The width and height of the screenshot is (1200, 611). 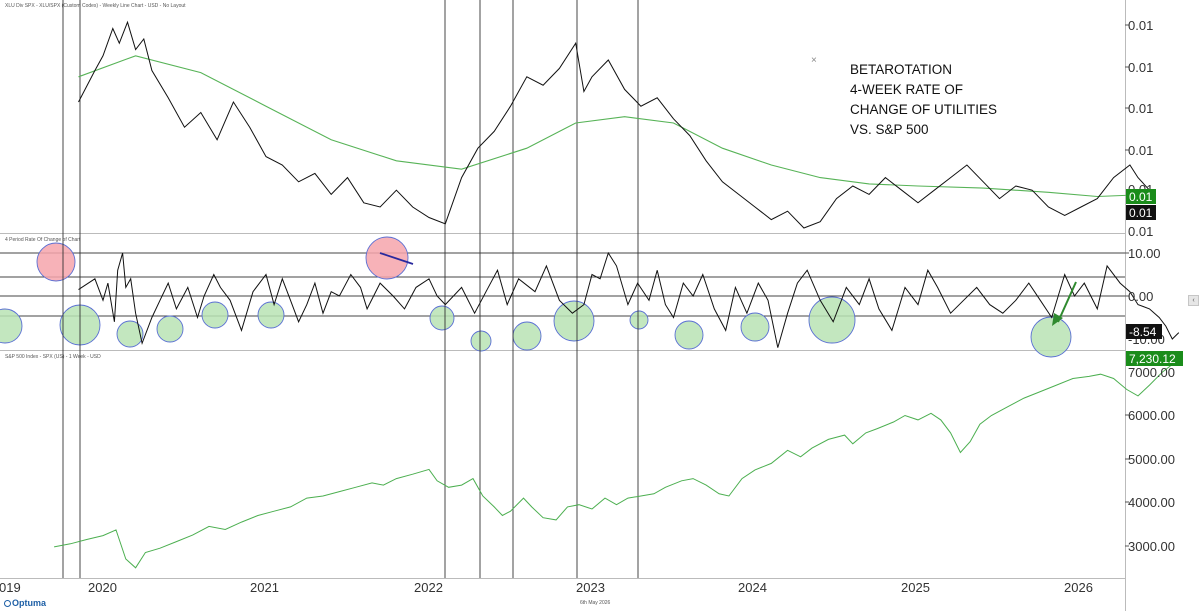 What do you see at coordinates (1140, 296) in the screenshot?
I see `roc-y-tick: 0.00` at bounding box center [1140, 296].